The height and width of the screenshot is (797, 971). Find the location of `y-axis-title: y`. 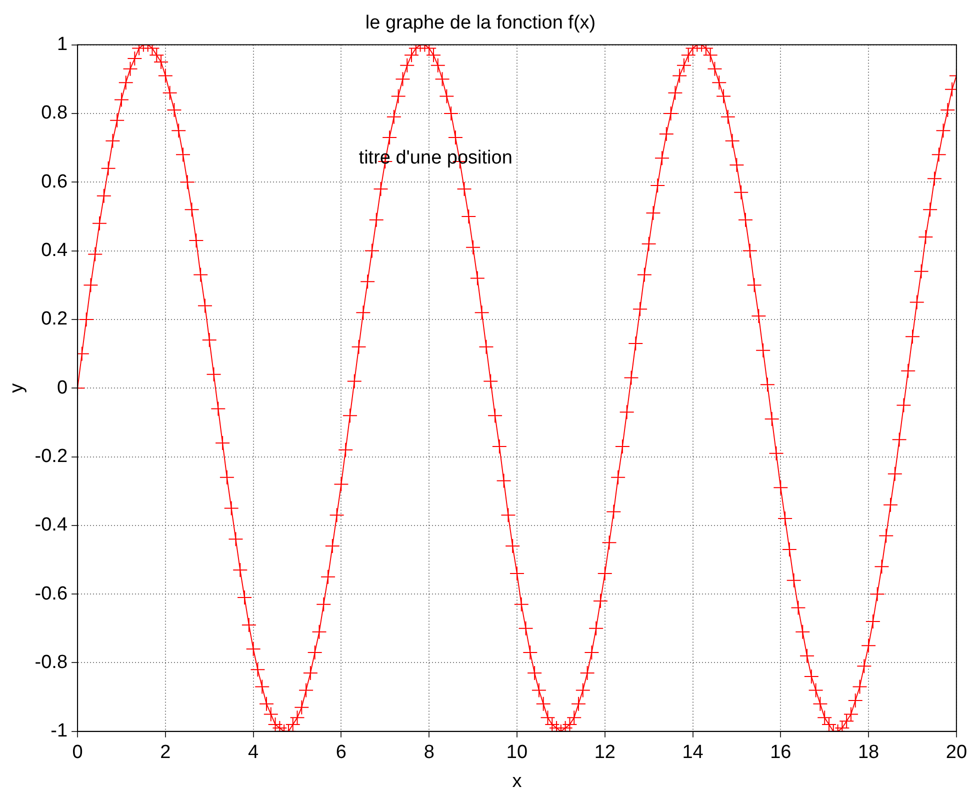

y-axis-title: y is located at coordinates (17, 387).